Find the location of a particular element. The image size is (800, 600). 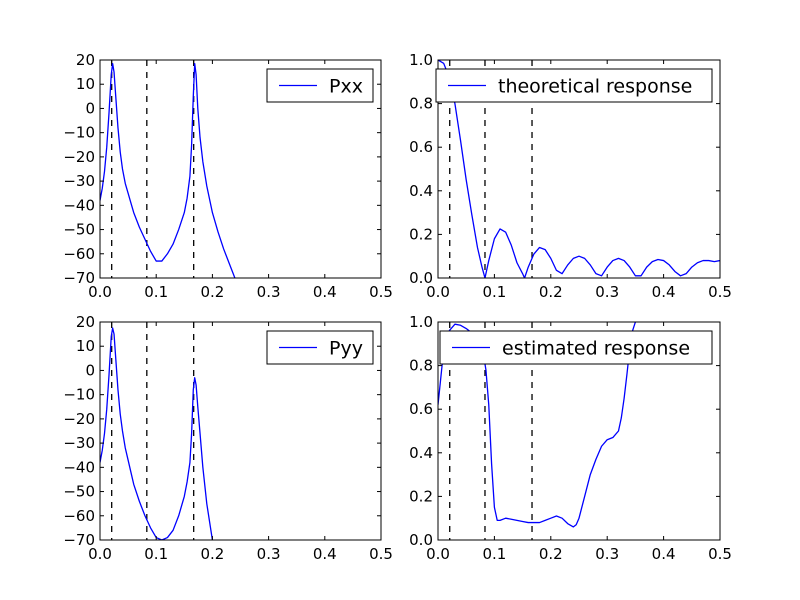

chart-pyy-ytick-label-7: −50 is located at coordinates (79, 492).